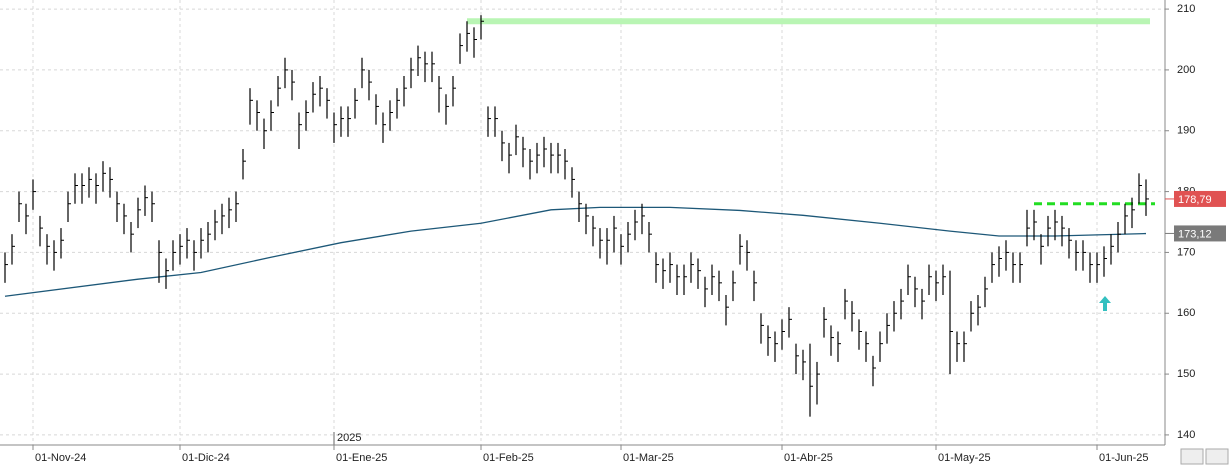 Image resolution: width=1229 pixels, height=467 pixels. What do you see at coordinates (648, 458) in the screenshot?
I see `x-tick-label: 01-Mar-25` at bounding box center [648, 458].